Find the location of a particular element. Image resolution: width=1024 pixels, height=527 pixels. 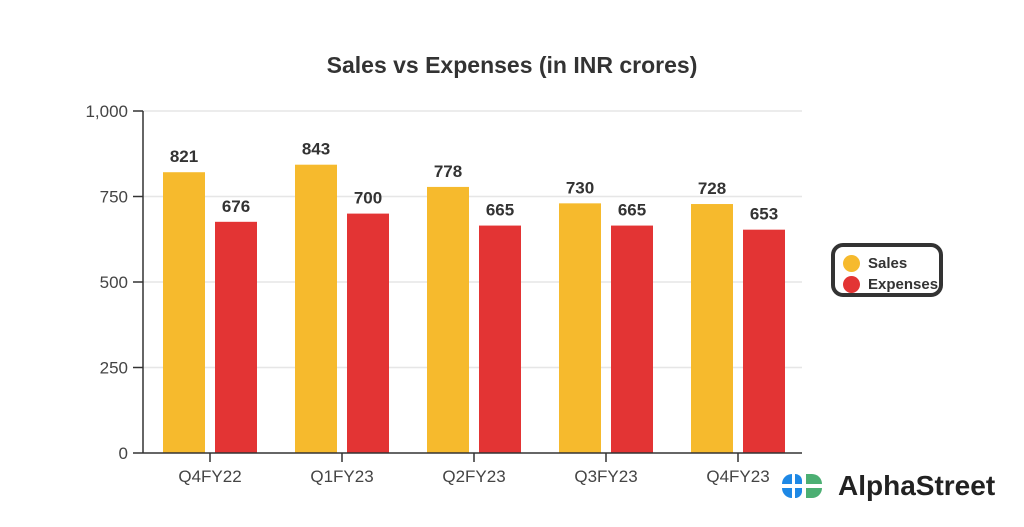

expenses-swatch is located at coordinates (851, 284).